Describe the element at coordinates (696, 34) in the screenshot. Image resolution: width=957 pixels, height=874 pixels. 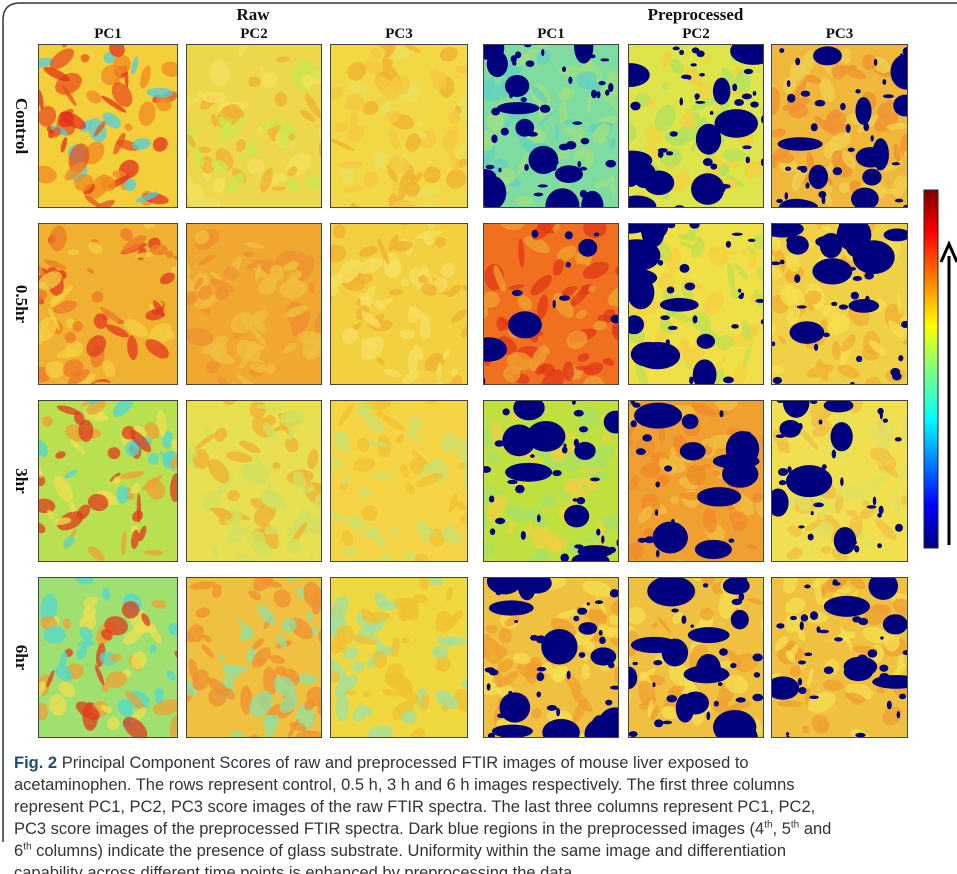
I see `column-label: PC2` at that location.